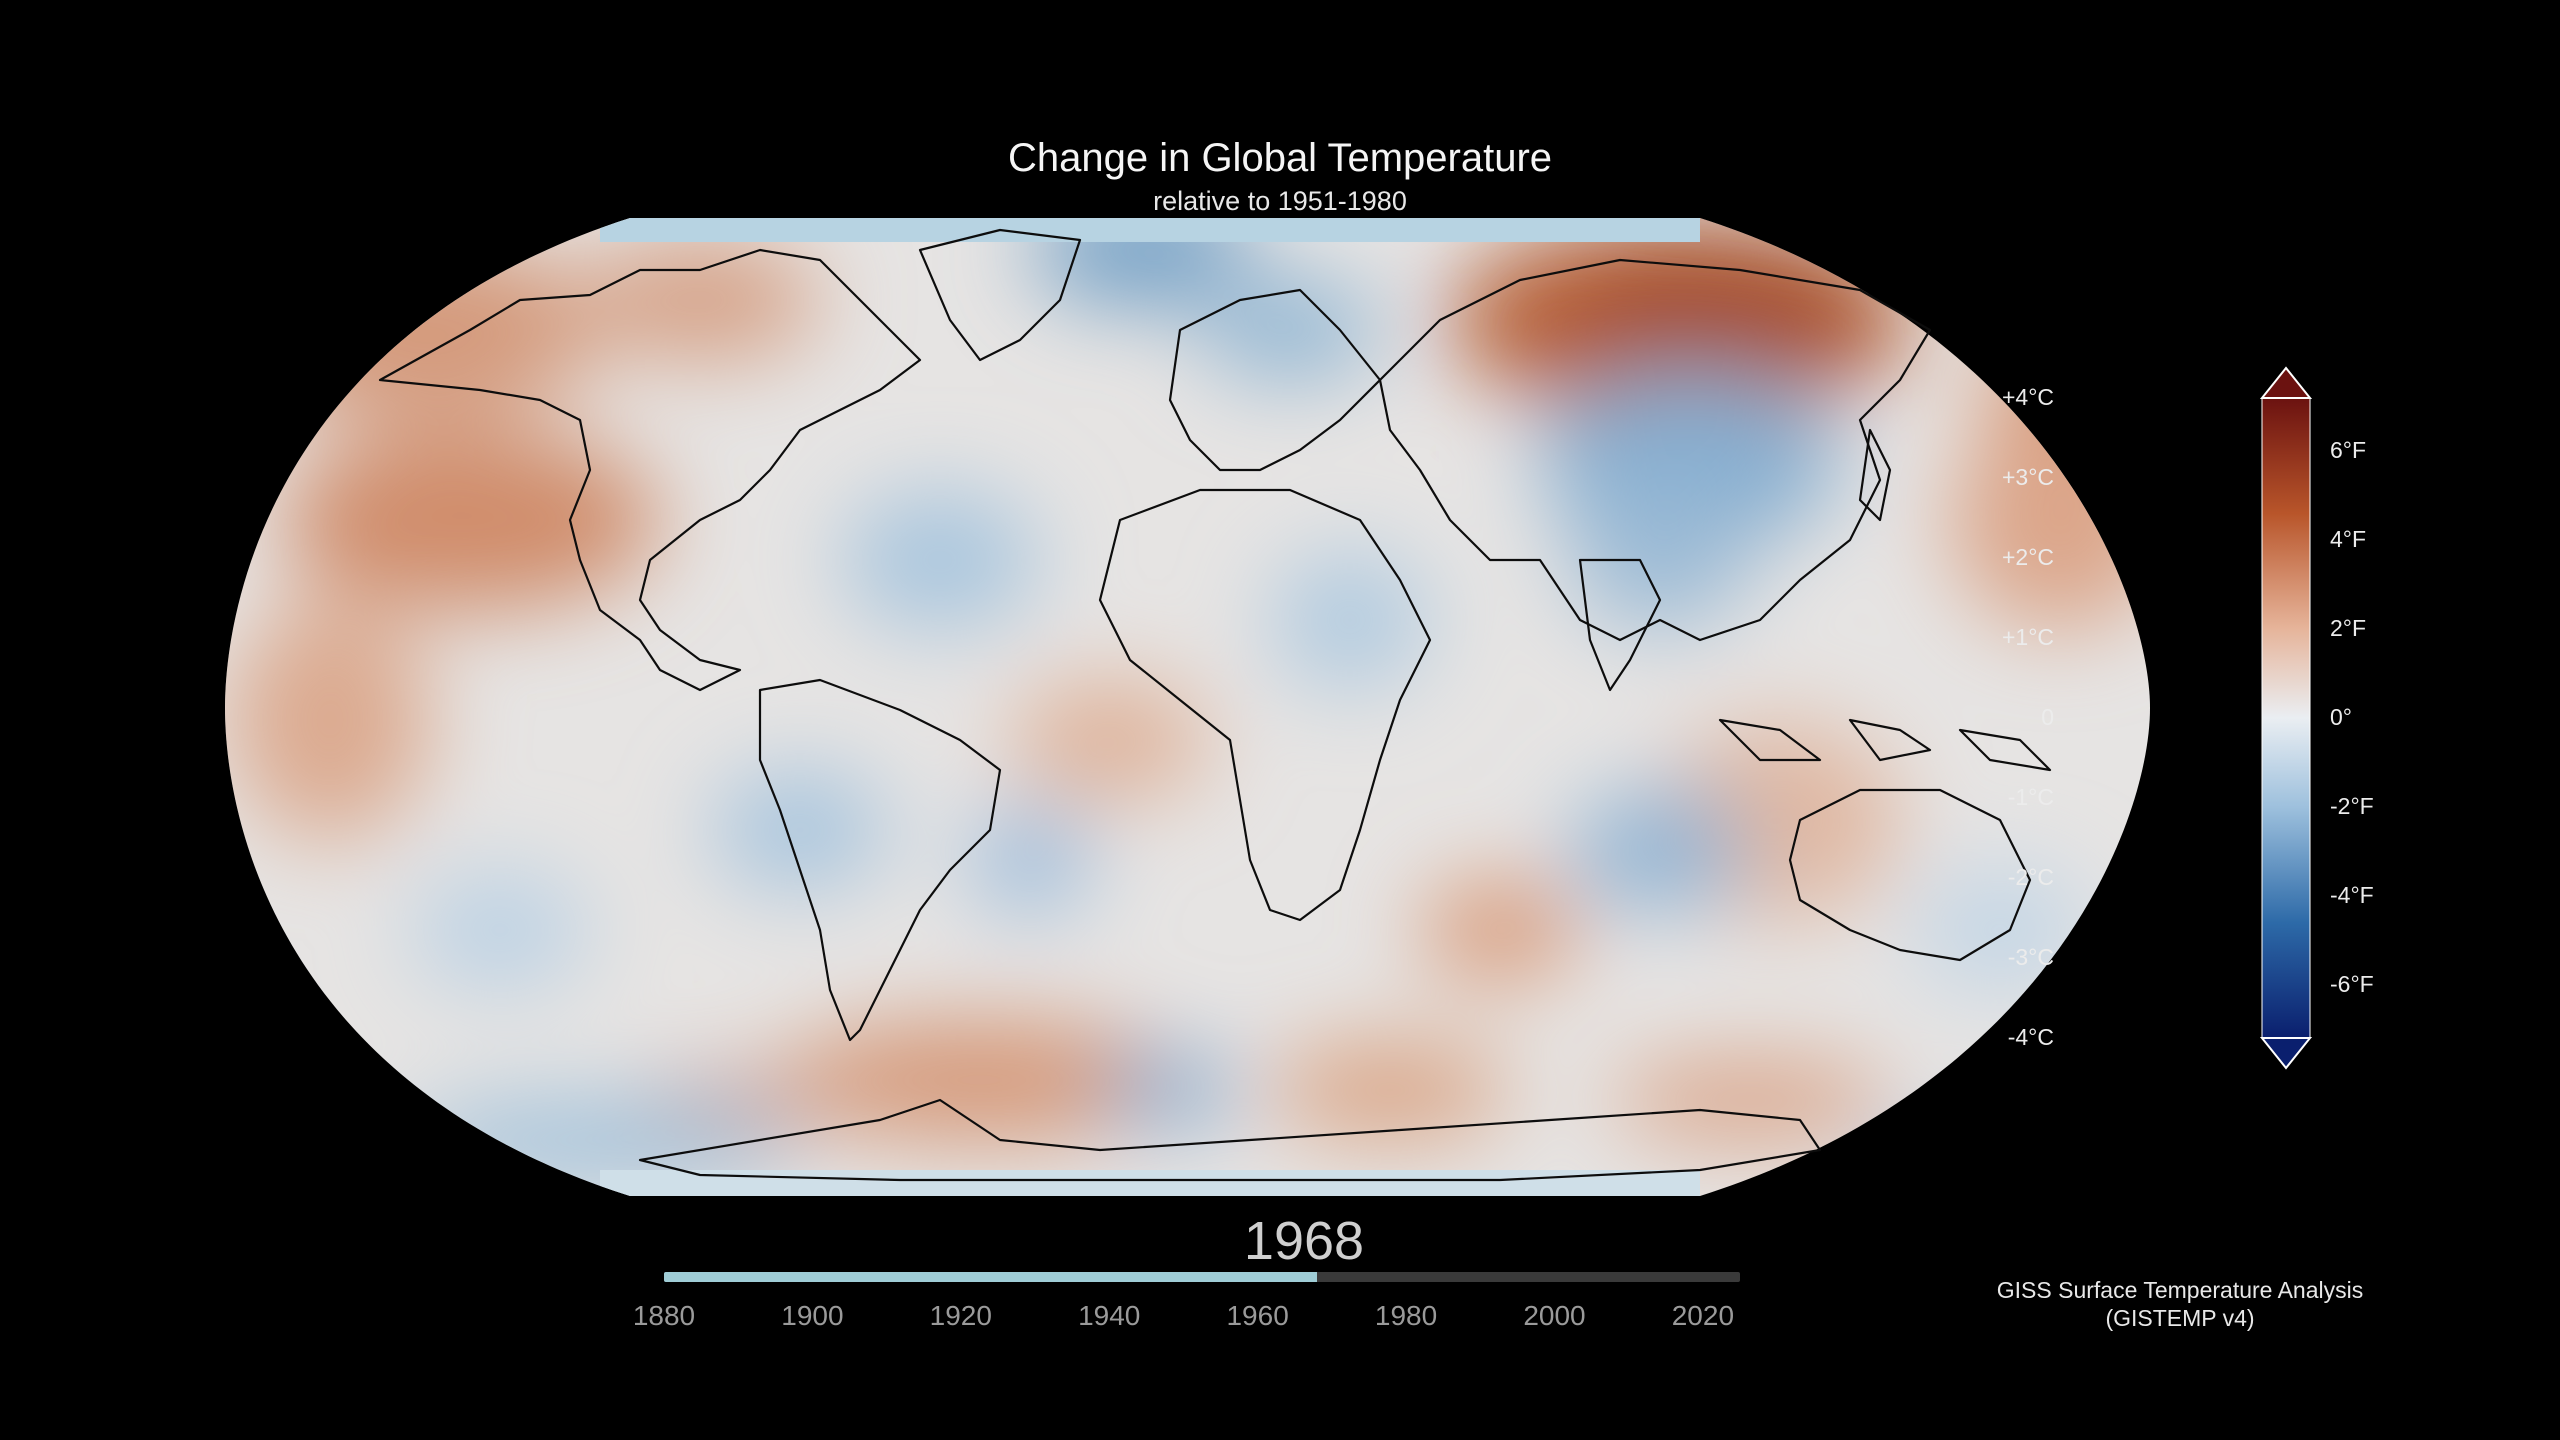 The width and height of the screenshot is (2560, 1440). Describe the element at coordinates (1655, 450) in the screenshot. I see `asia-outline` at that location.